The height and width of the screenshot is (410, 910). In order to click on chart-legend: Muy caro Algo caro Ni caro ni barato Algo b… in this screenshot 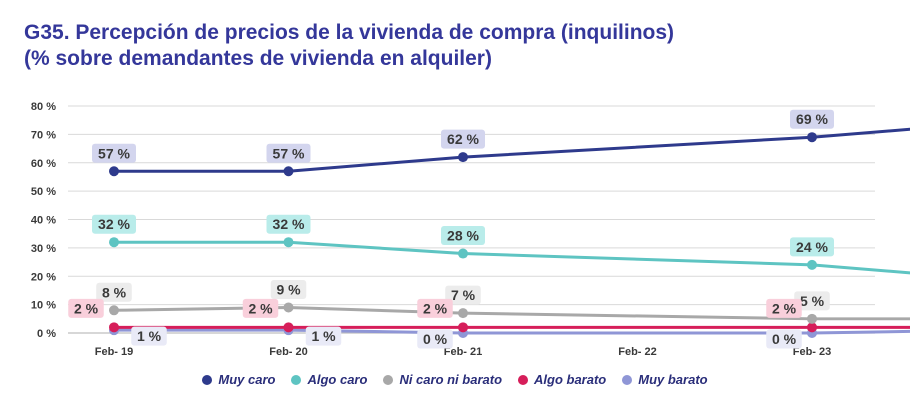, I will do `click(455, 379)`.